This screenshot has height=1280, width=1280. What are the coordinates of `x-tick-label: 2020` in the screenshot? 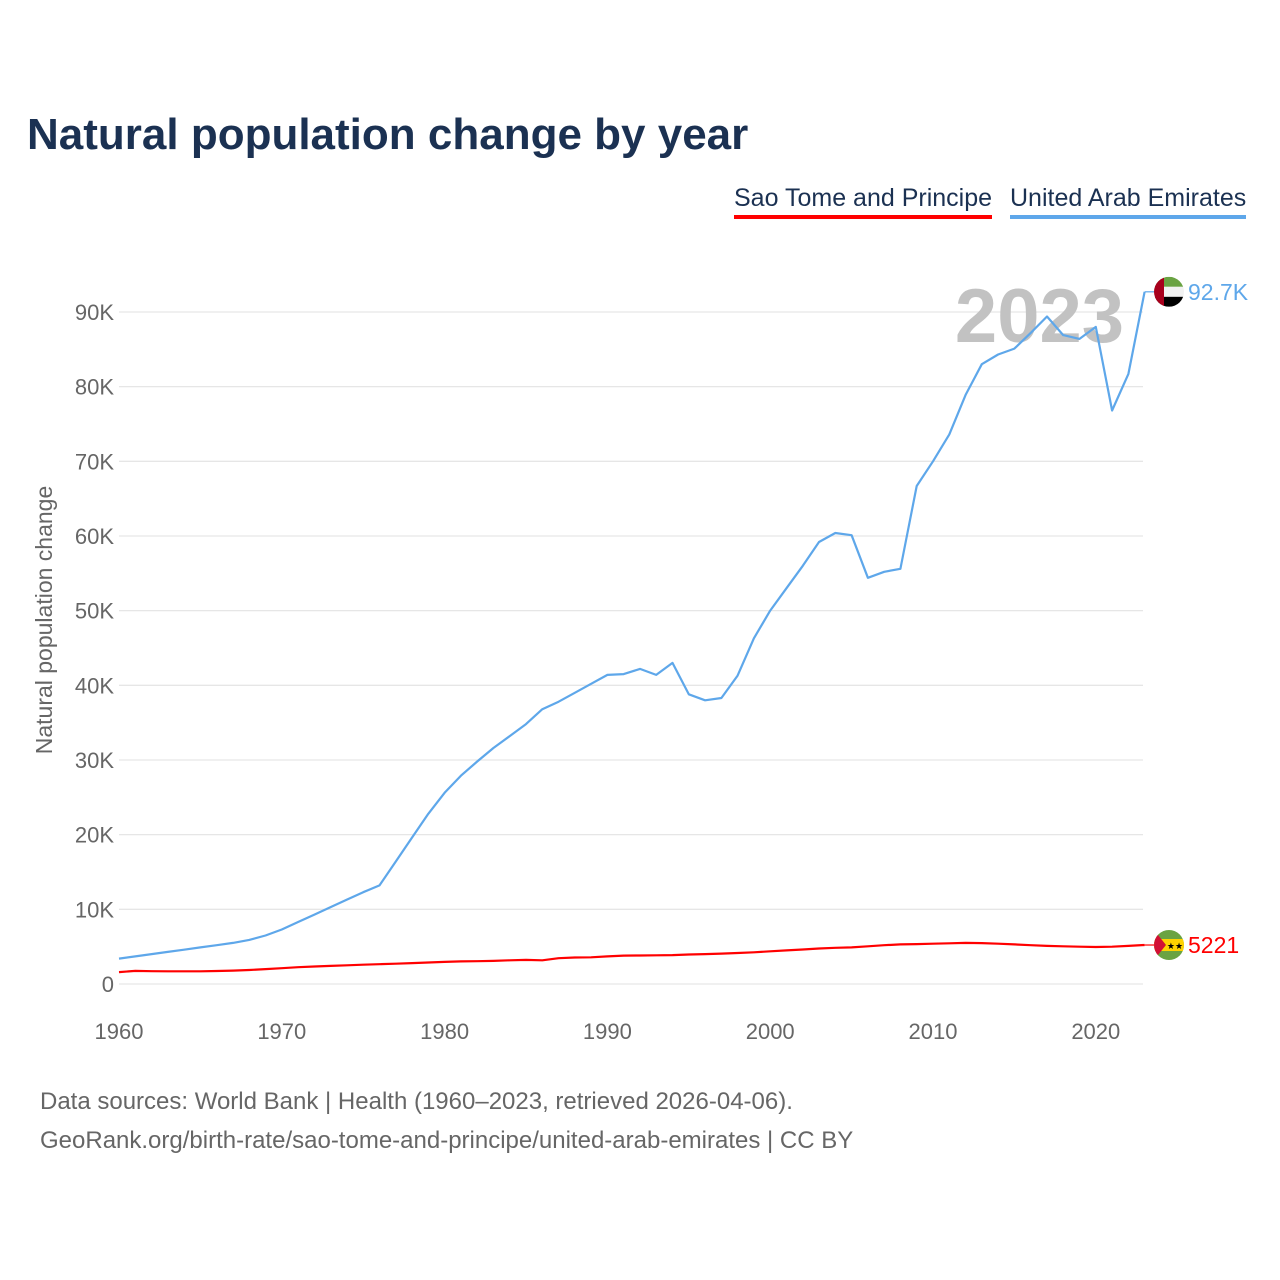 It's located at (1095, 1031).